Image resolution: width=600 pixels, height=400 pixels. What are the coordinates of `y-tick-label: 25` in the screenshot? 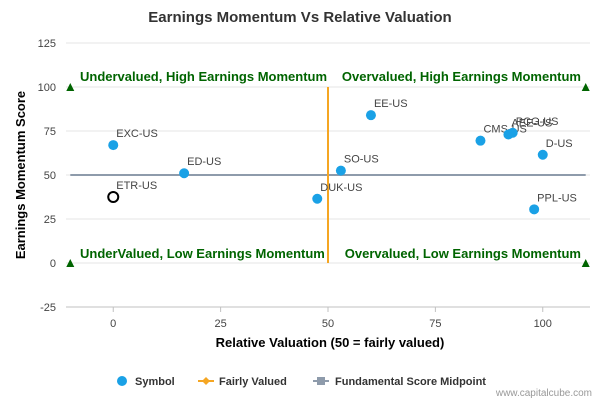 It's located at (50, 220).